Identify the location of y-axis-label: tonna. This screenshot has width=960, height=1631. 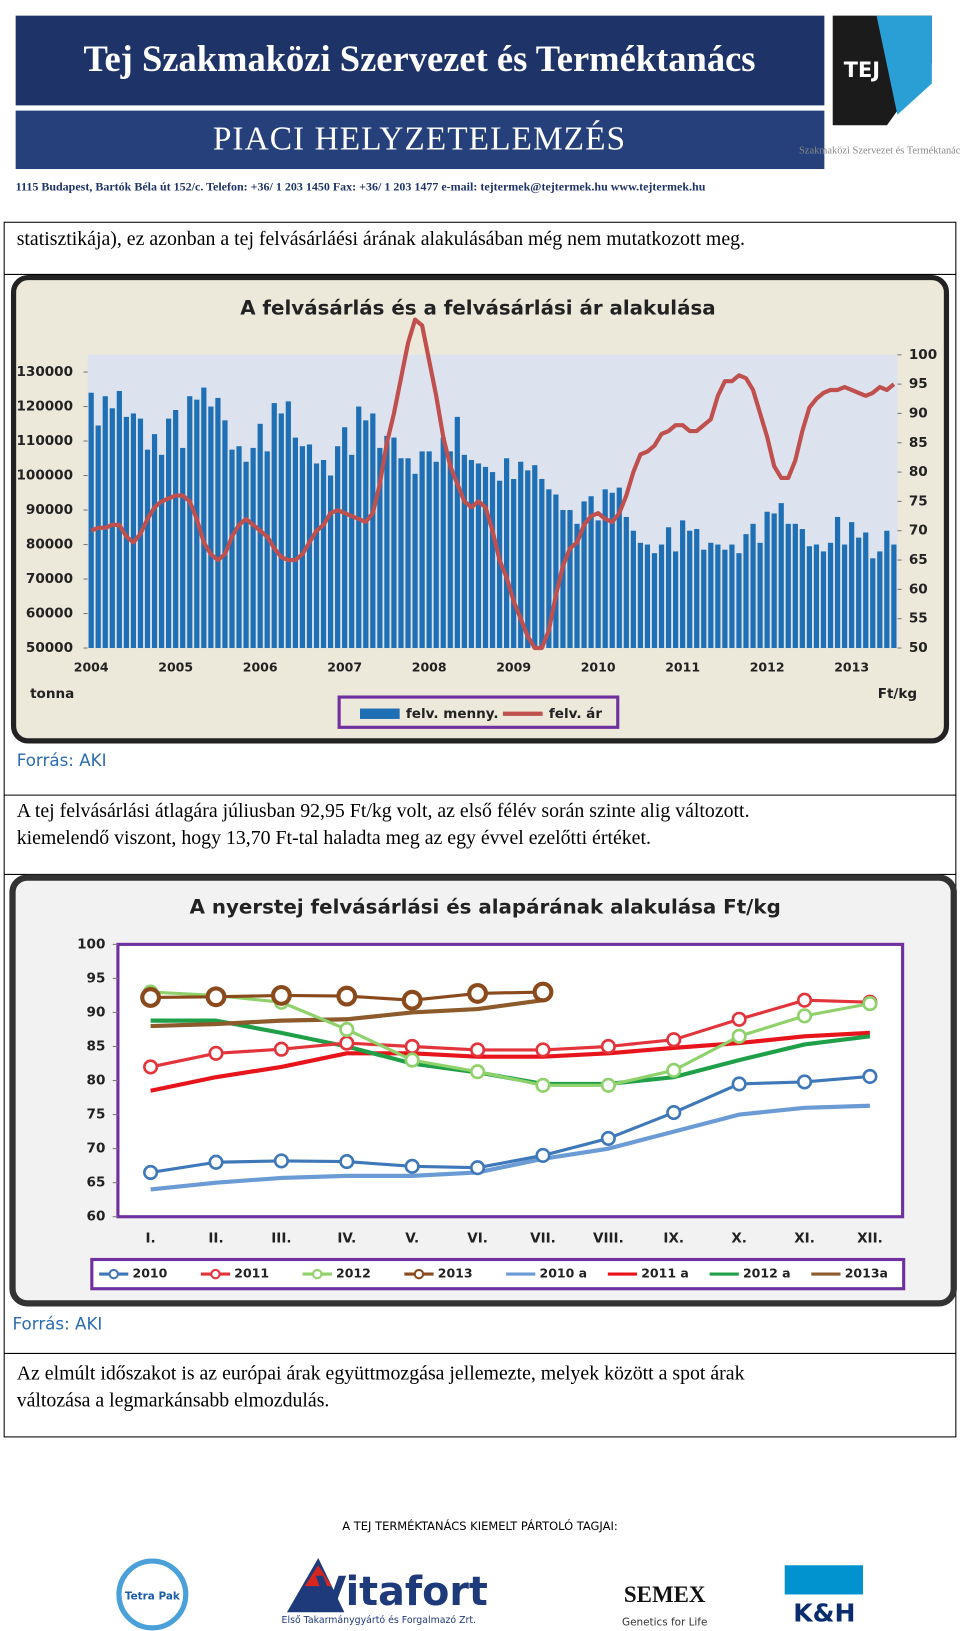
(52, 694).